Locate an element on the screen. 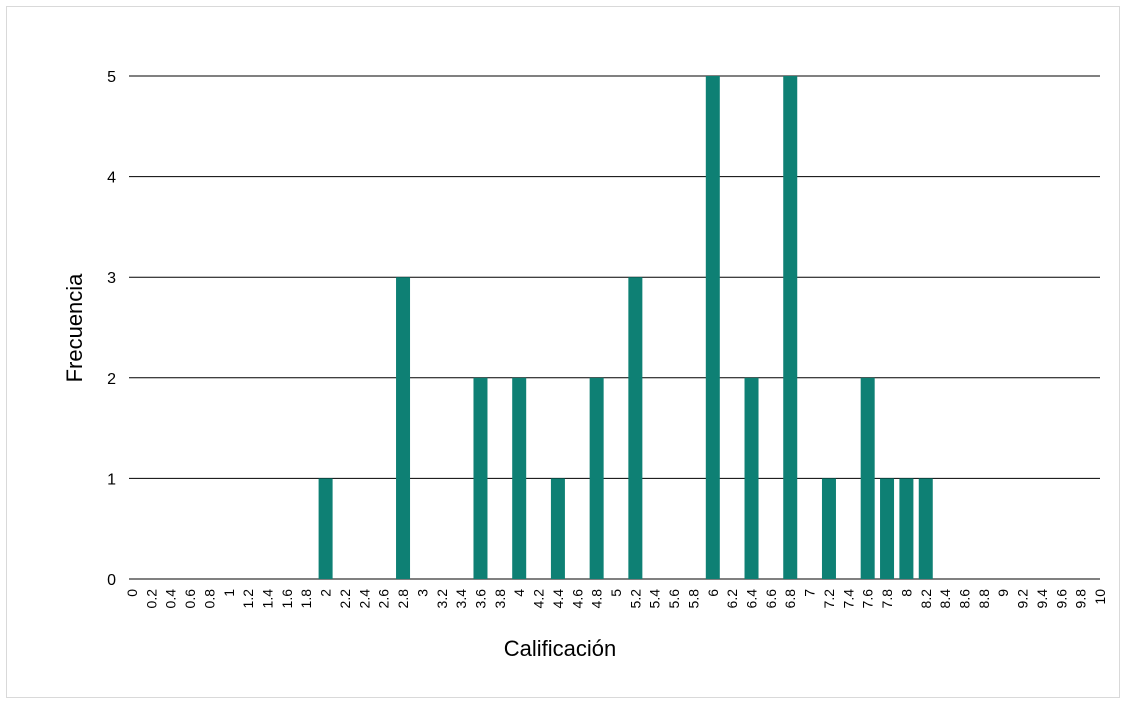 Image resolution: width=1127 pixels, height=704 pixels. y-axis-label: Frecuencia is located at coordinates (74, 328).